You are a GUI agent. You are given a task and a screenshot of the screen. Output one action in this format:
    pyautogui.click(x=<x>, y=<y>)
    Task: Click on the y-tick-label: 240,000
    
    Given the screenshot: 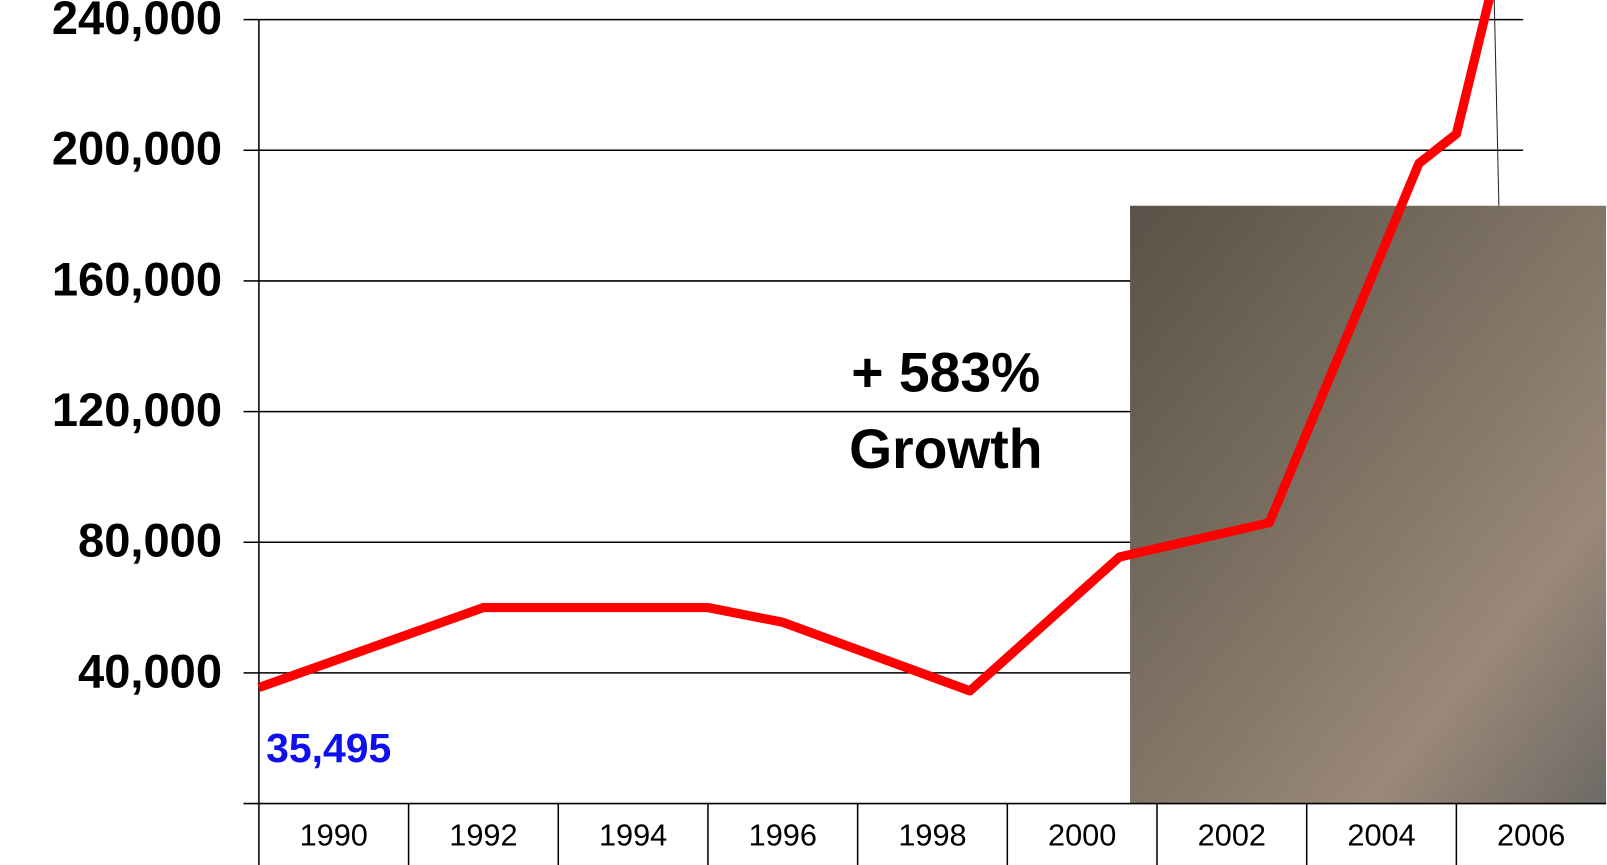 What is the action you would take?
    pyautogui.click(x=137, y=22)
    